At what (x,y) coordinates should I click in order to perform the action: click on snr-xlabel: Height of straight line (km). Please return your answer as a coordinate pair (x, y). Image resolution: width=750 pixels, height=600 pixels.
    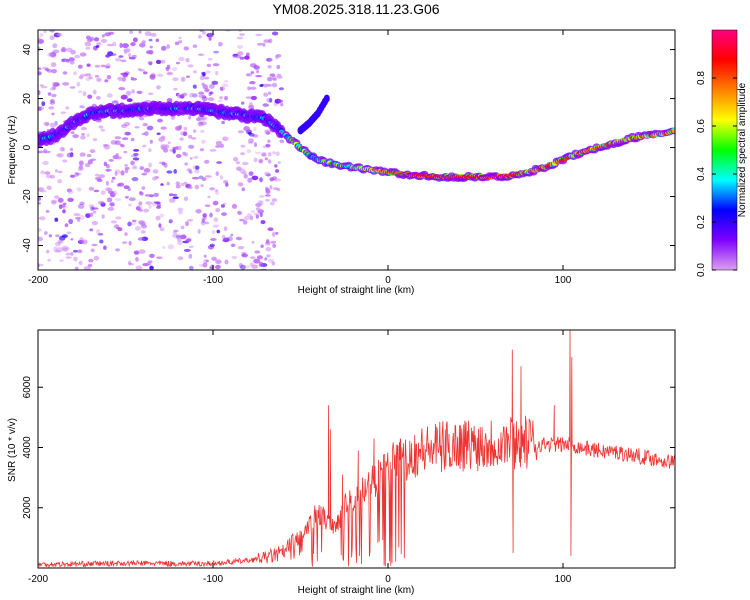
    Looking at the image, I should click on (356, 590).